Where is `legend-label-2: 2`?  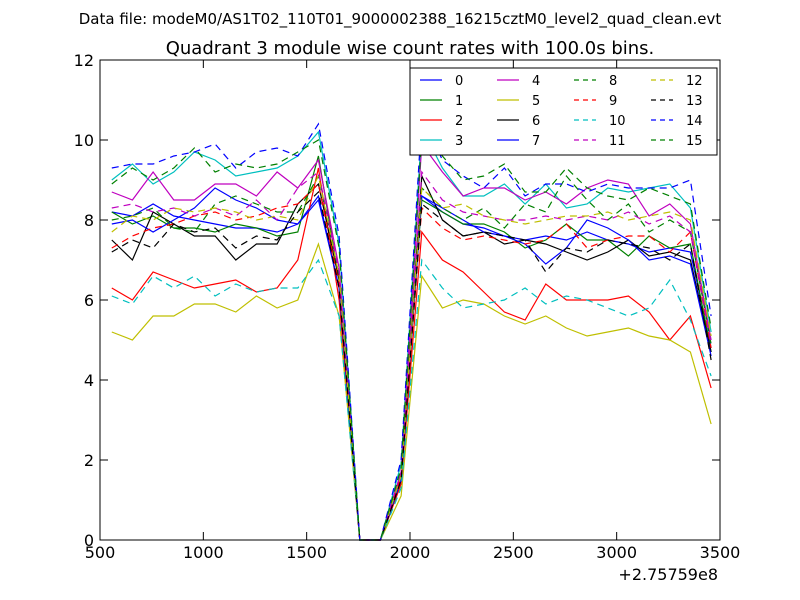 legend-label-2: 2 is located at coordinates (459, 121).